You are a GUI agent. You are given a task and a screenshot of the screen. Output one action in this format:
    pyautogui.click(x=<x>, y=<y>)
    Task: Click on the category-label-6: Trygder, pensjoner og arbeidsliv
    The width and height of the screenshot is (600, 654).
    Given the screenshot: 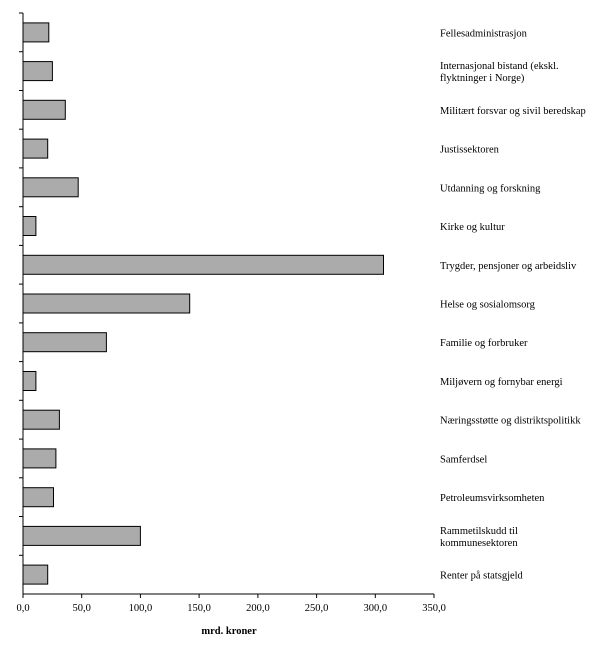 What is the action you would take?
    pyautogui.click(x=508, y=266)
    